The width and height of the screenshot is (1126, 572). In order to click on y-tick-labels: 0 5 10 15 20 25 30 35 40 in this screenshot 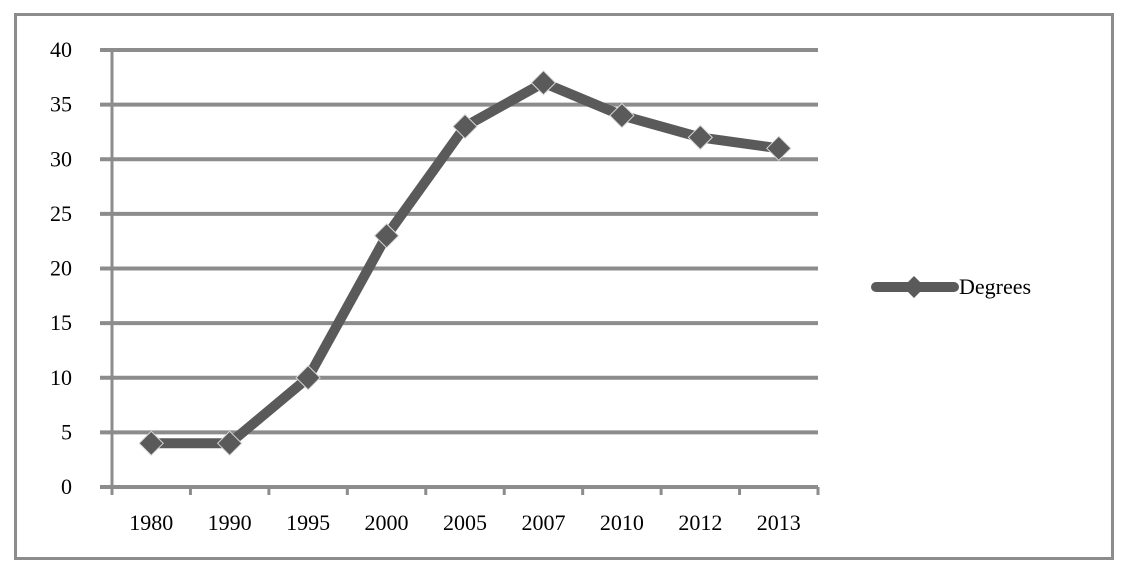, I will do `click(61, 268)`.